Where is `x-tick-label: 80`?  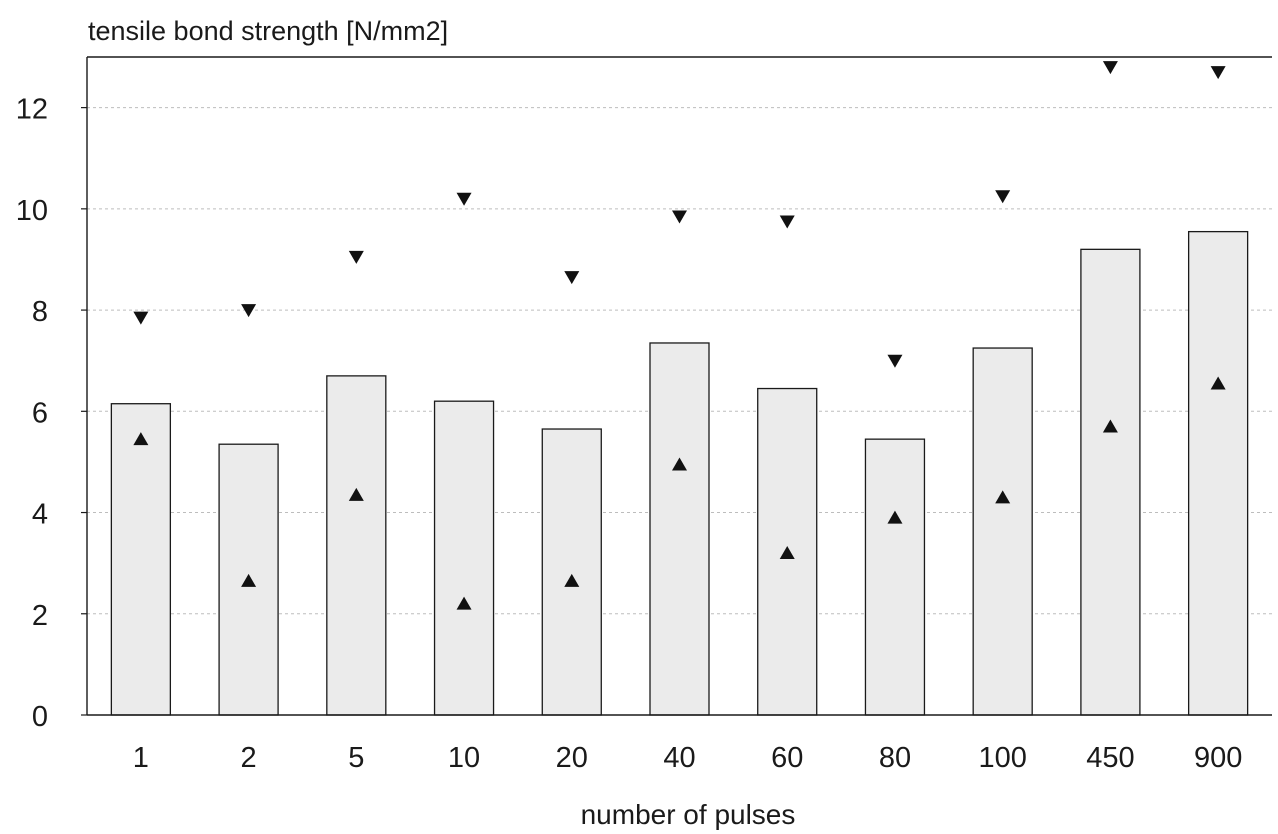
x-tick-label: 80 is located at coordinates (895, 758).